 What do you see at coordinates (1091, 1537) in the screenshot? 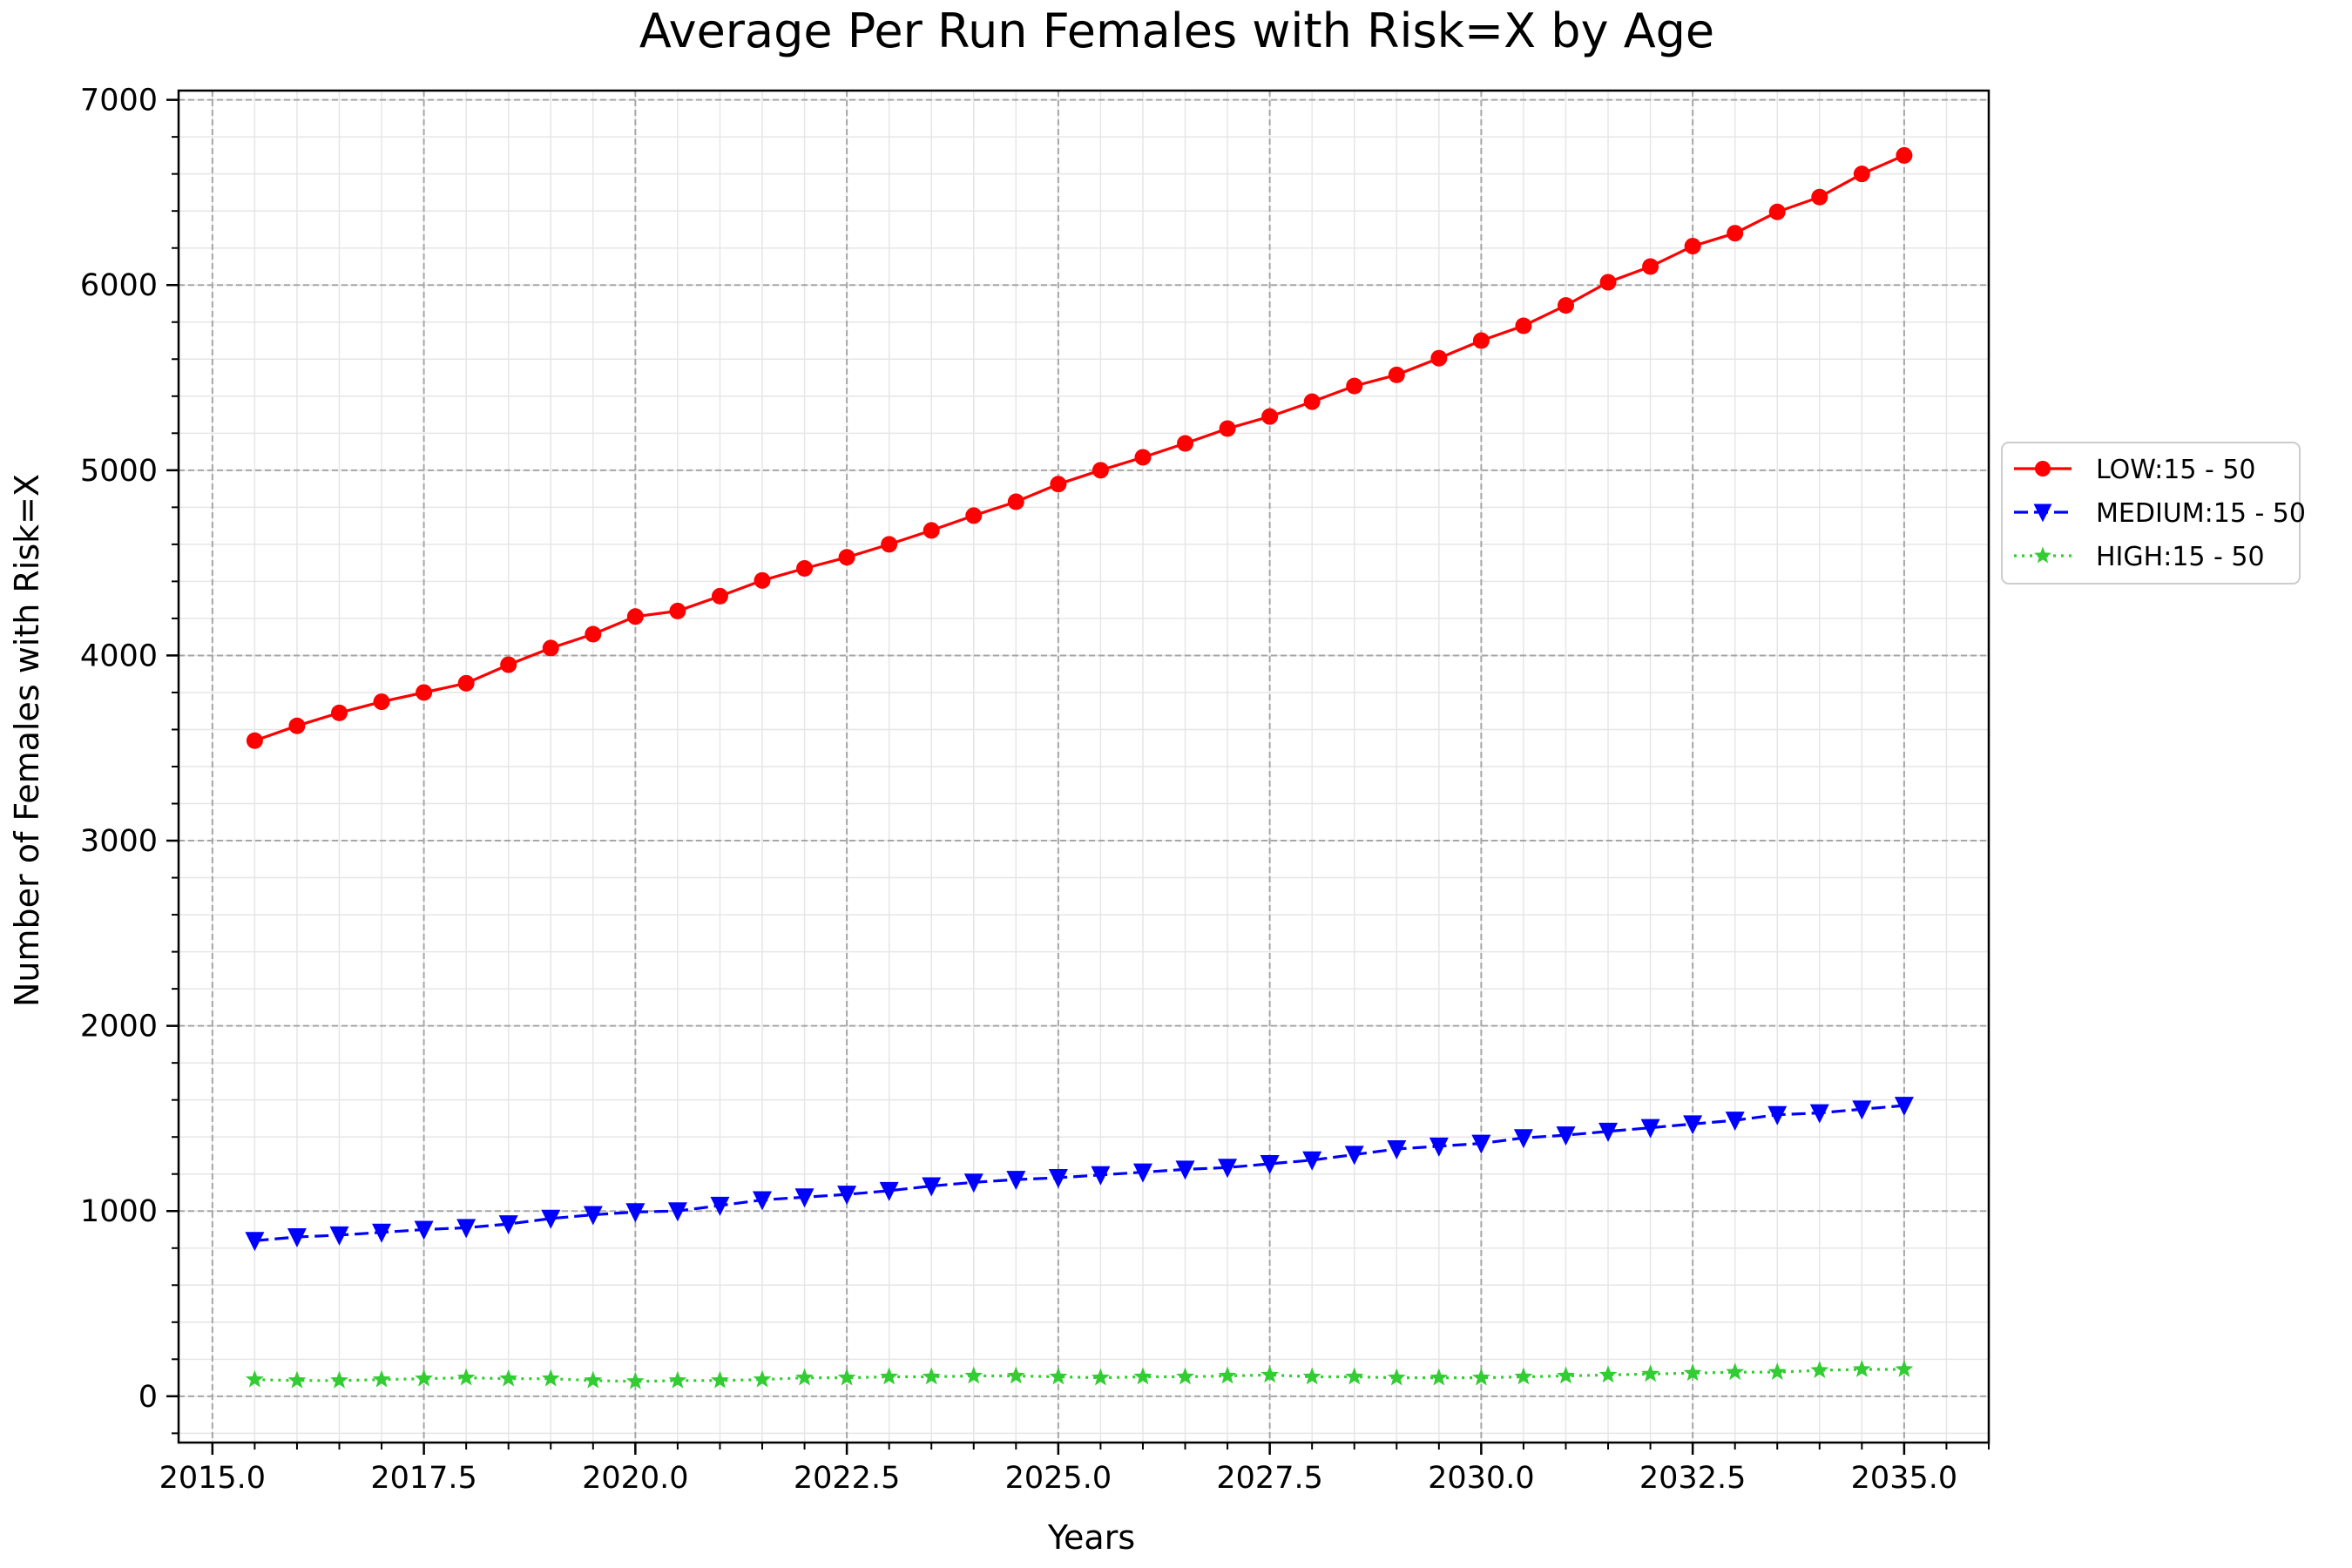
I see `x-axis-label: Years` at bounding box center [1091, 1537].